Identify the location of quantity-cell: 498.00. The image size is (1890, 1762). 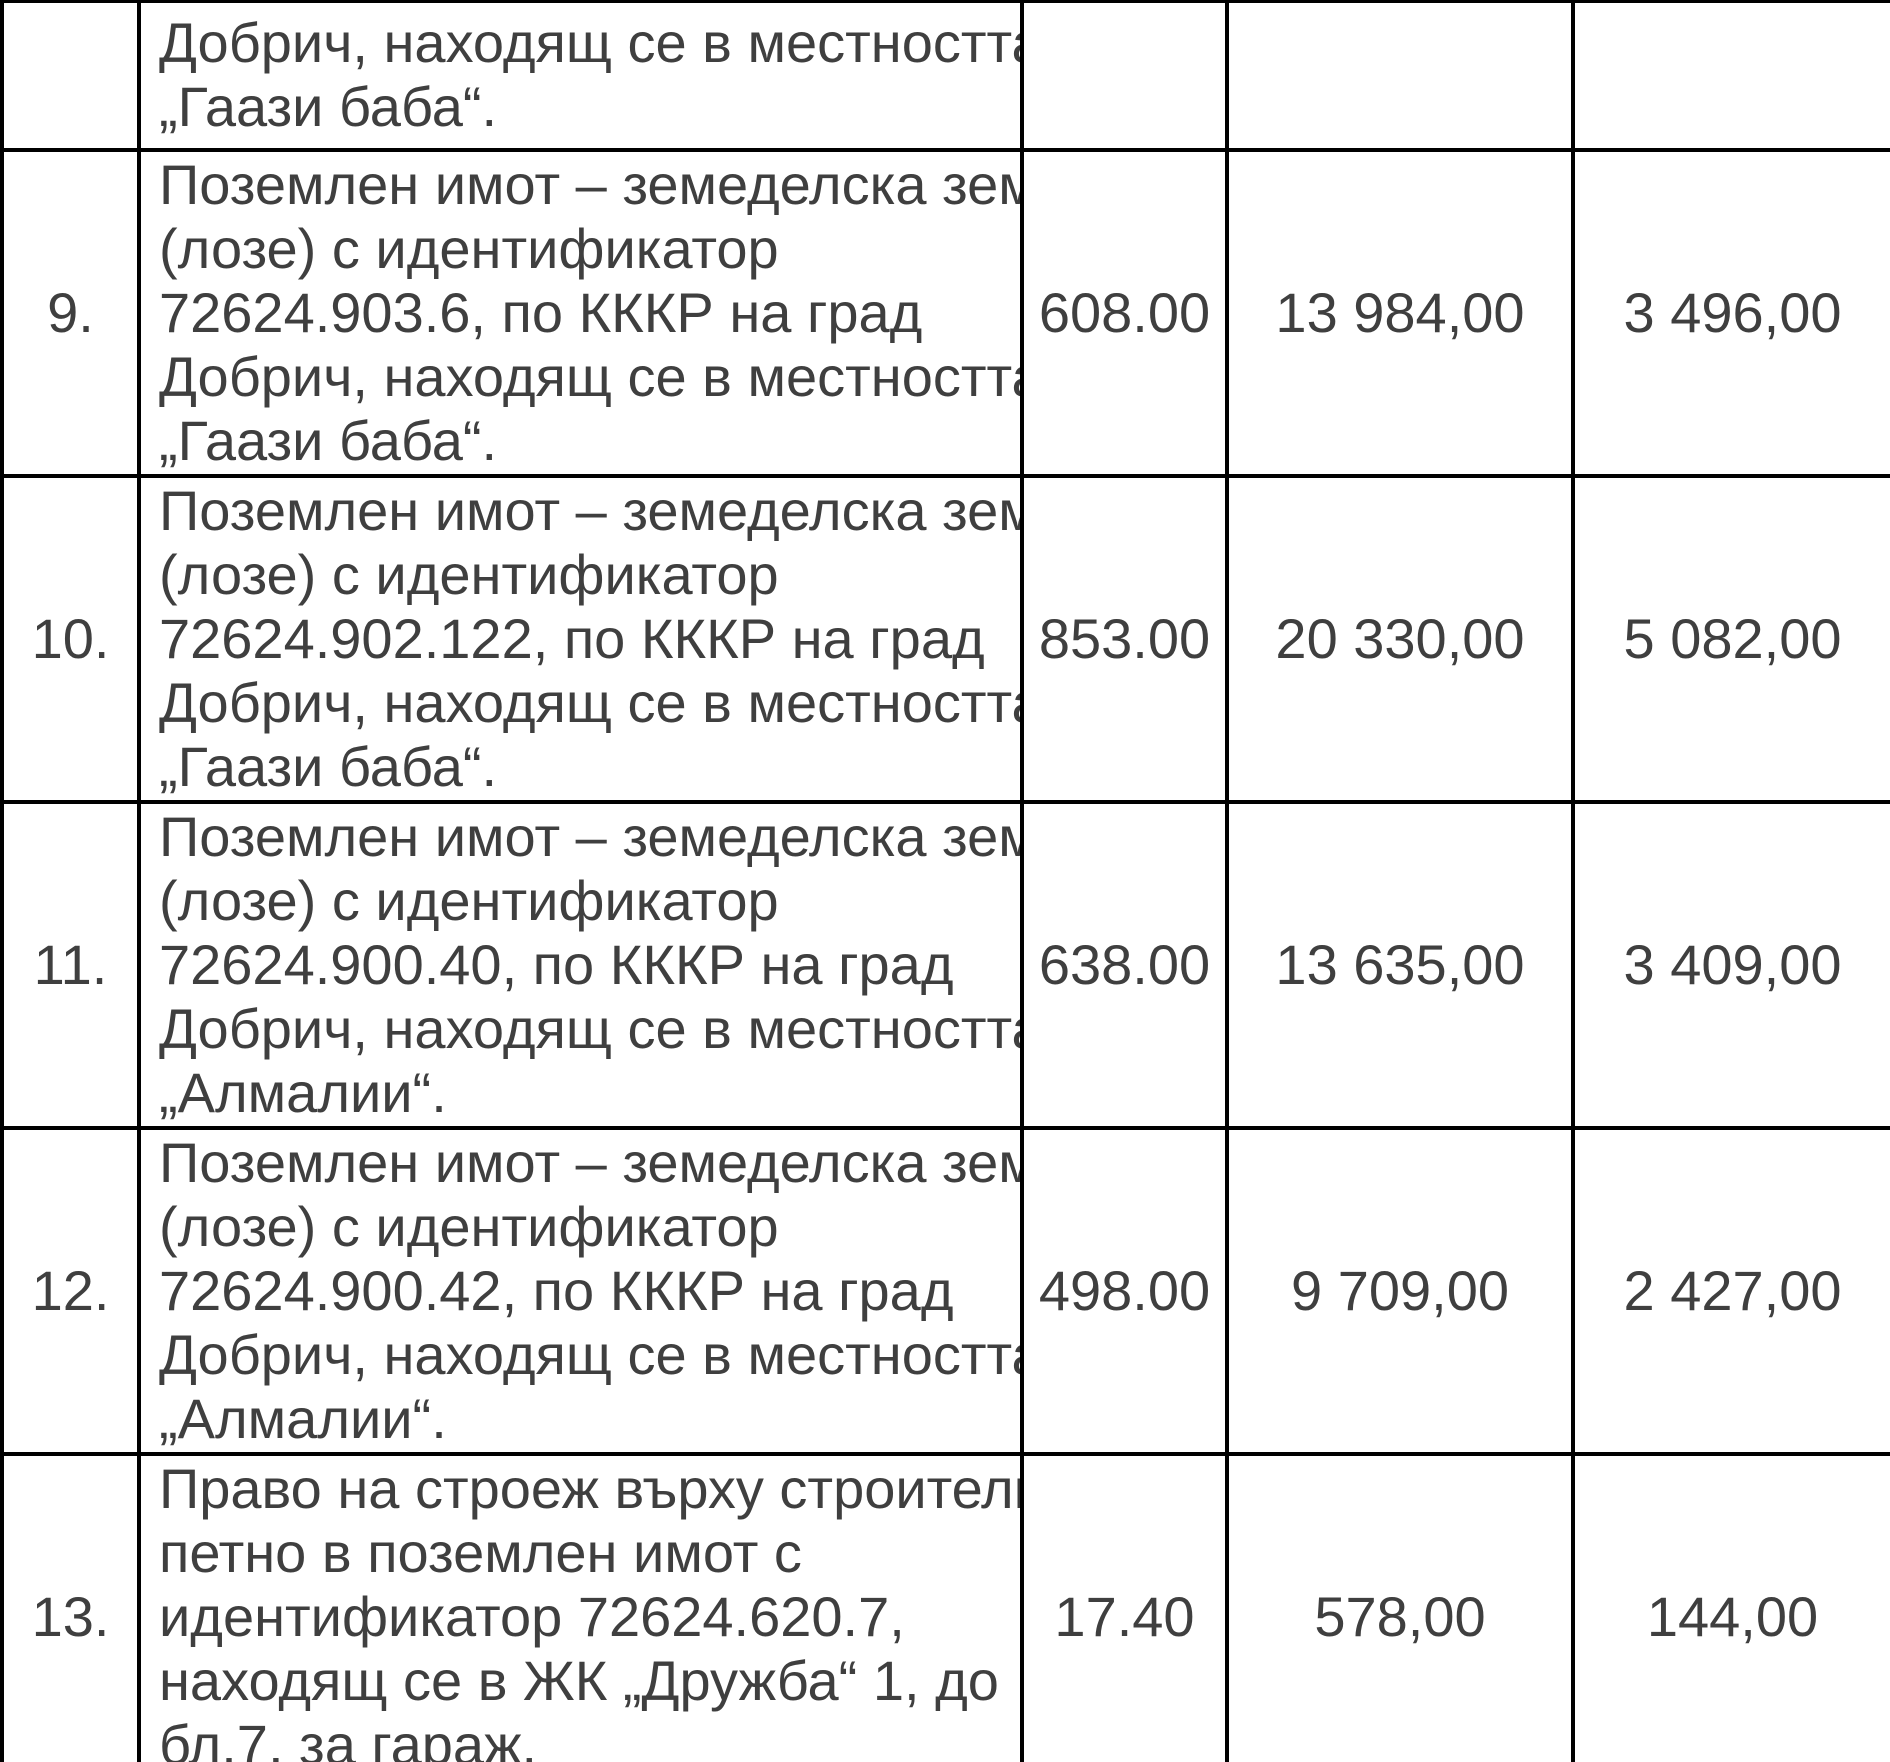
(1124, 1290).